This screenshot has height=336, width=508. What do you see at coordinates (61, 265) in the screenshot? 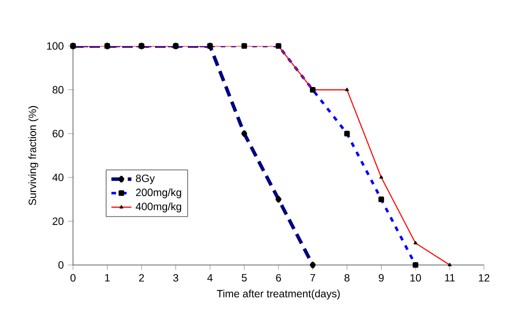
I see `y-tick-label: 0` at bounding box center [61, 265].